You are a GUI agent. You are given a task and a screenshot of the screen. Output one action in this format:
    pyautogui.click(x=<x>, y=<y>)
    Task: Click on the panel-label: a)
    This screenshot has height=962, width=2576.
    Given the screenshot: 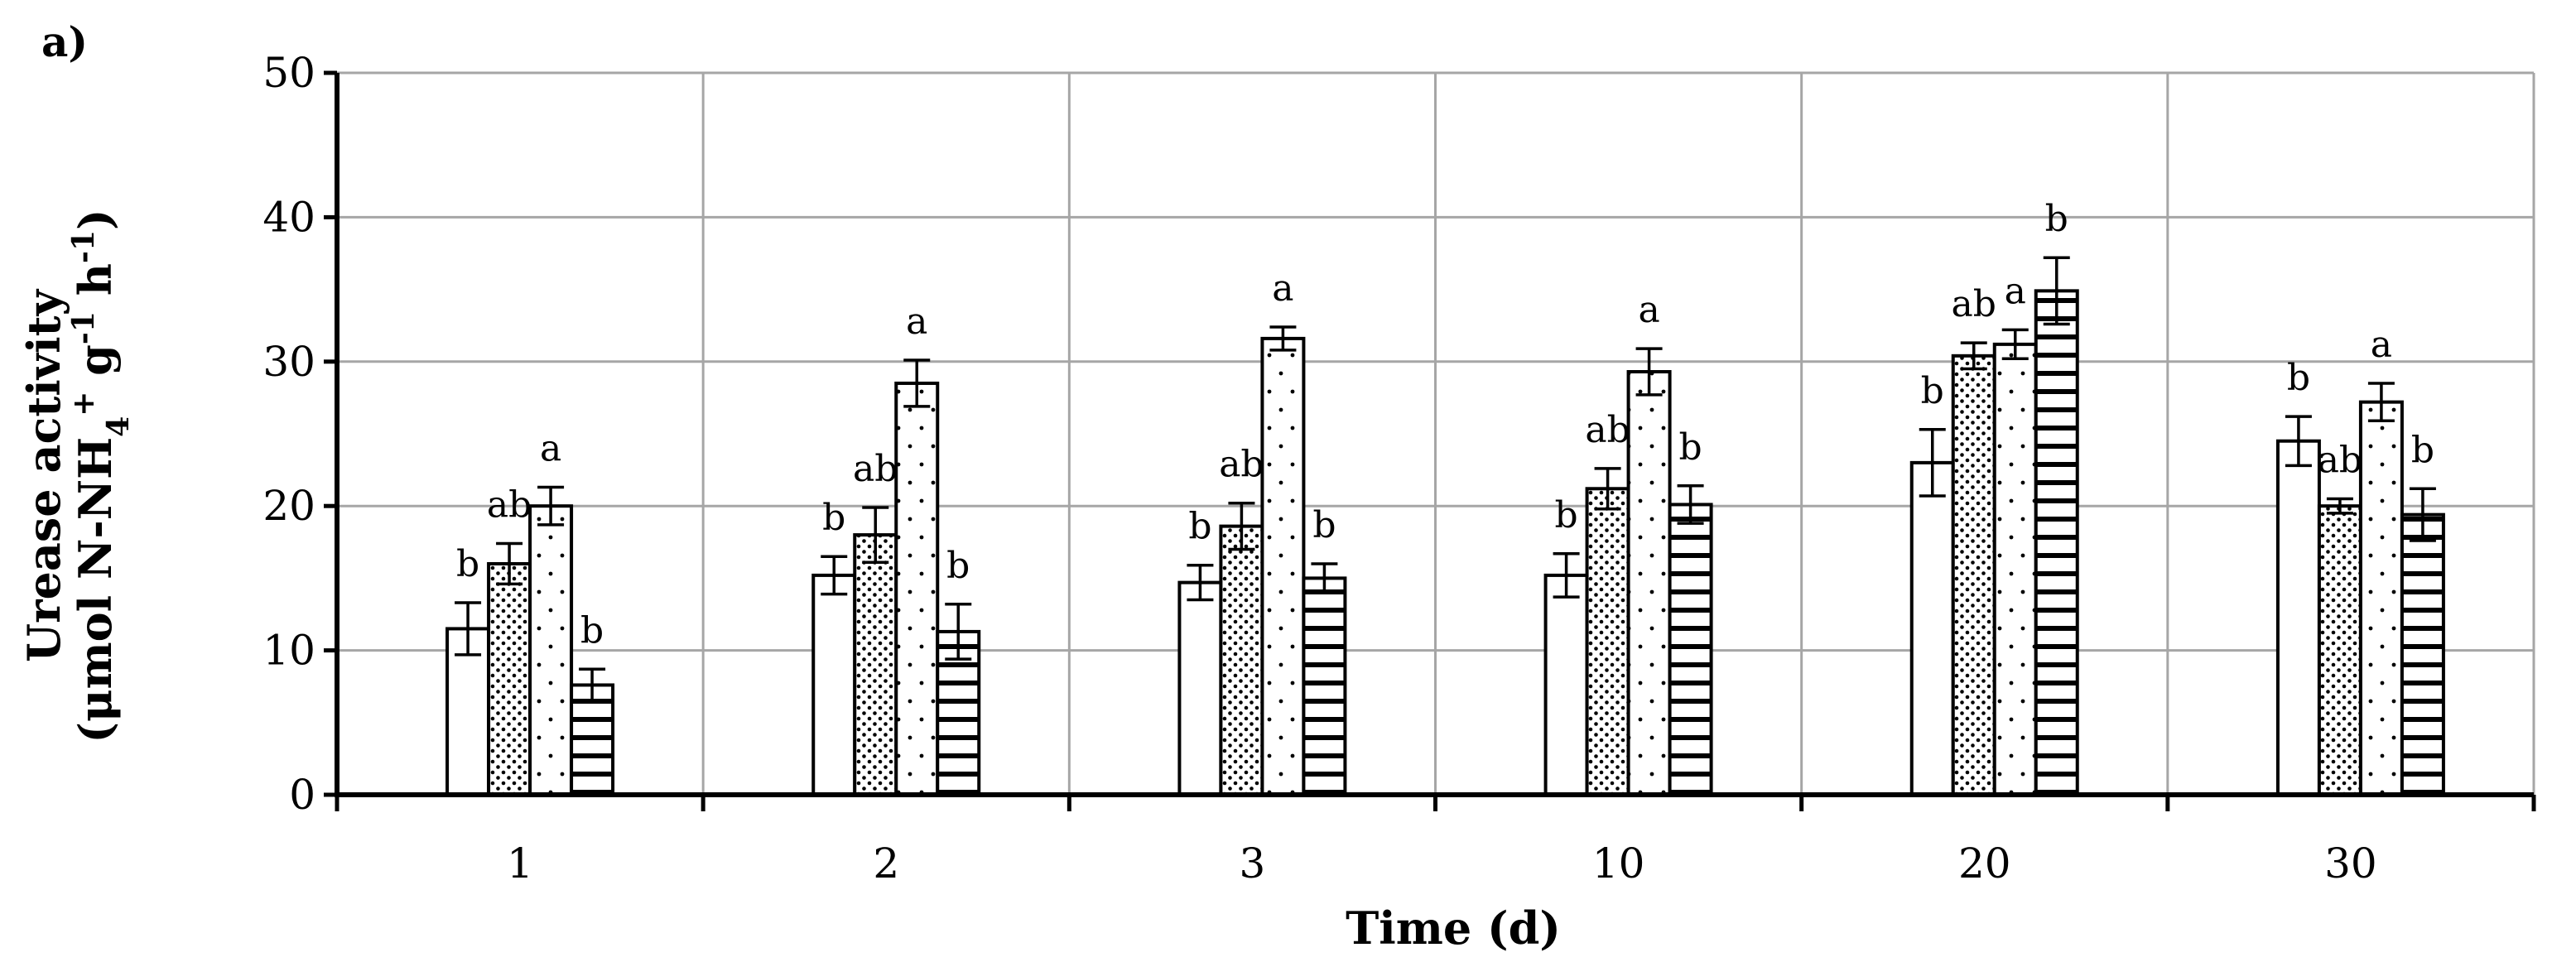 What is the action you would take?
    pyautogui.click(x=64, y=41)
    